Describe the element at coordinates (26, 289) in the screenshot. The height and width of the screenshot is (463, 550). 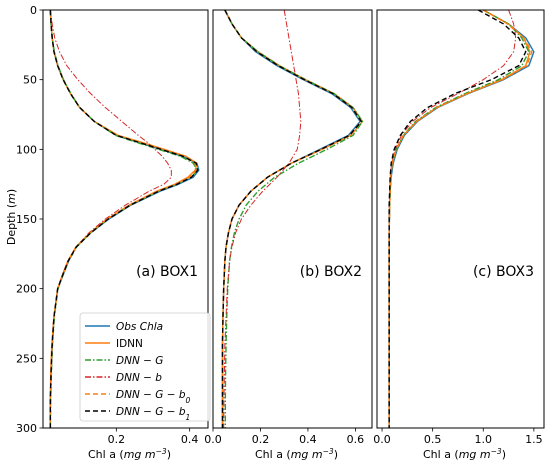
I see `y-tick-label: 200` at that location.